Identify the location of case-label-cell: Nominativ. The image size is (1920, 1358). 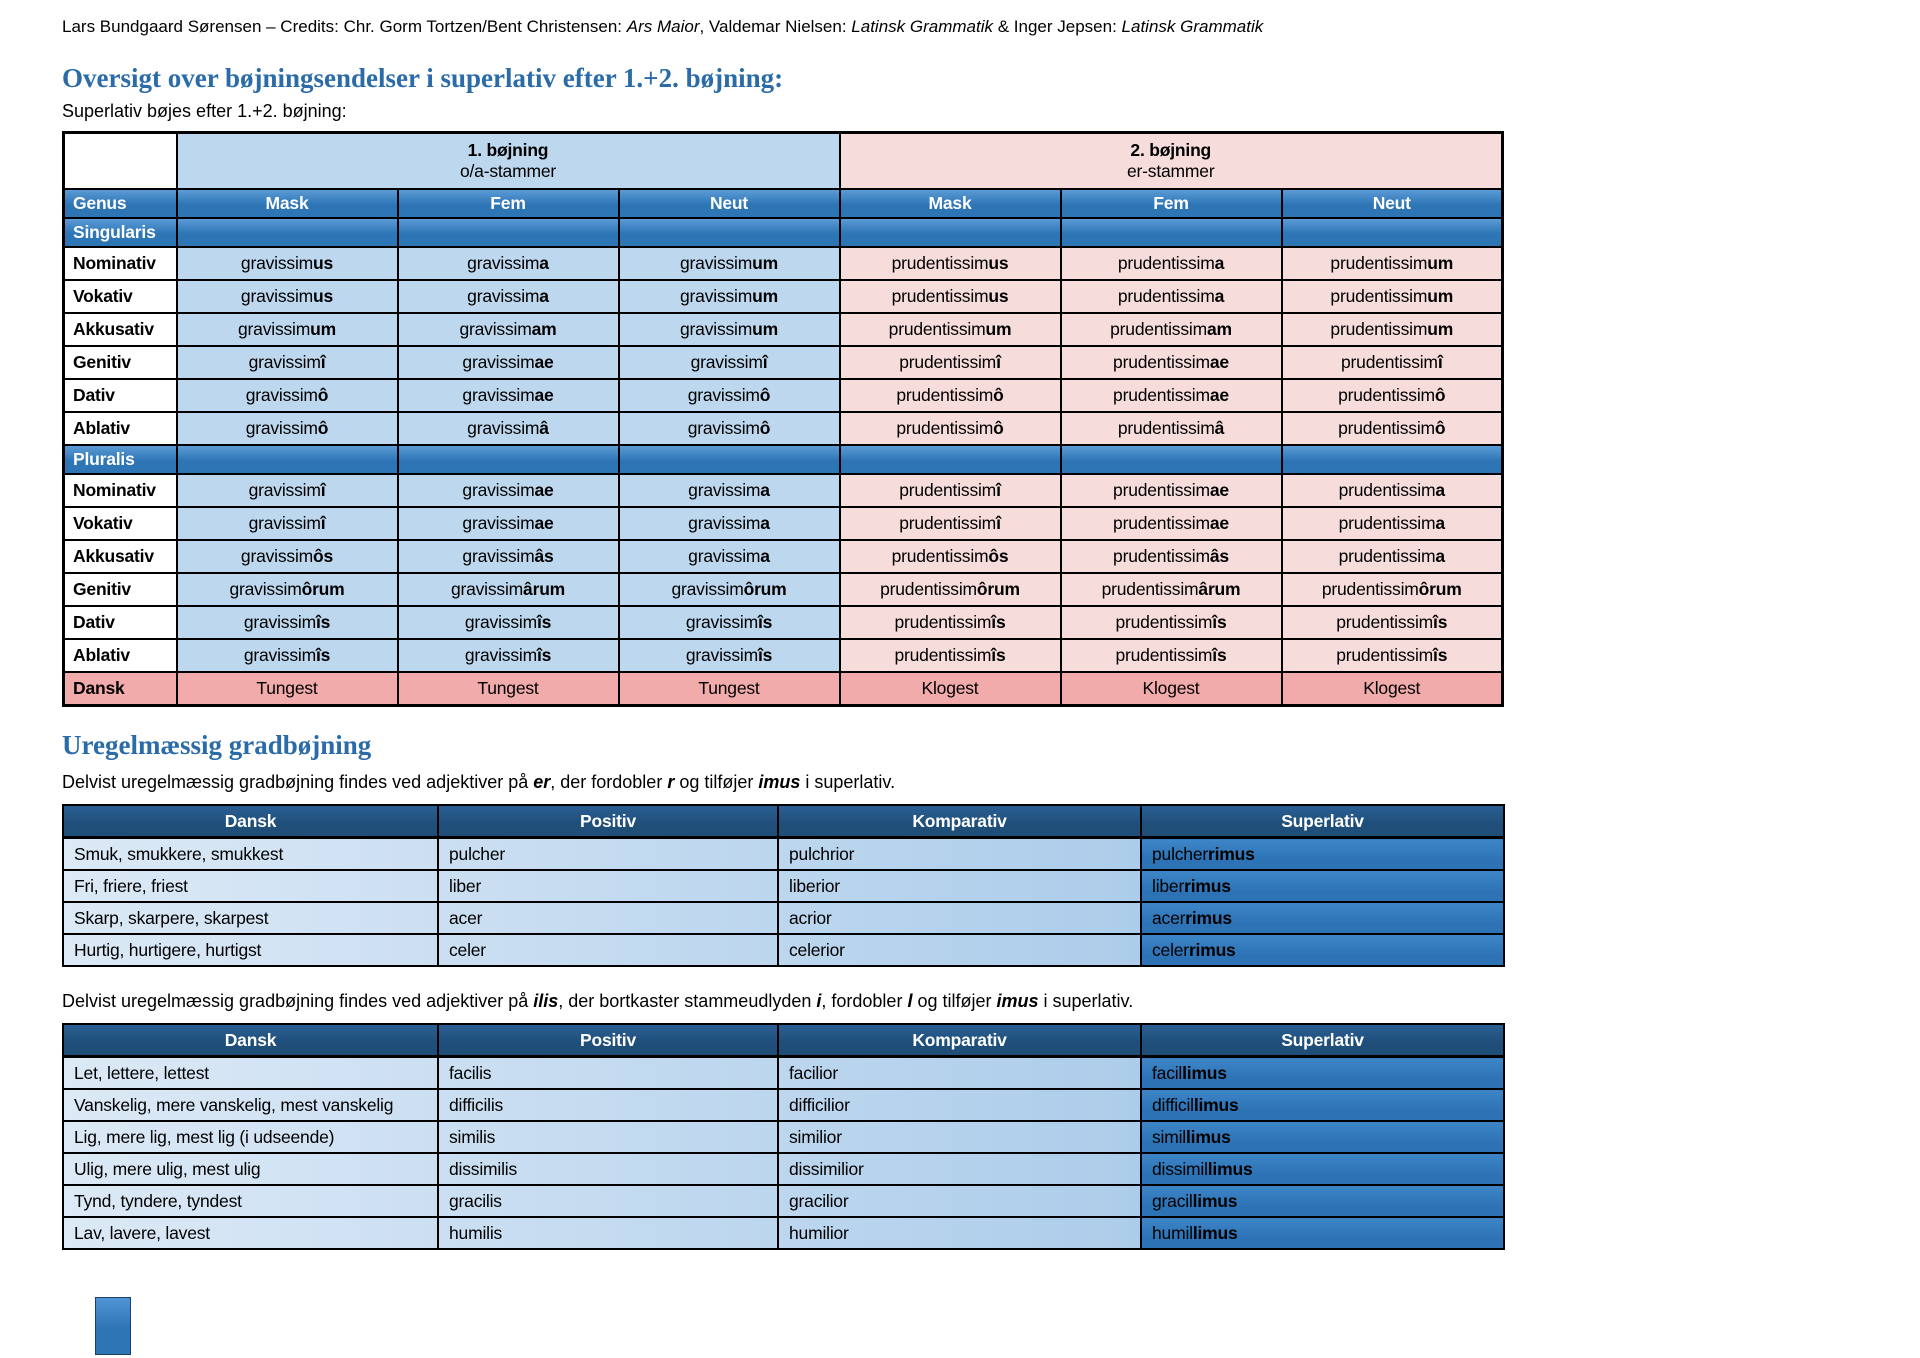
(120, 263).